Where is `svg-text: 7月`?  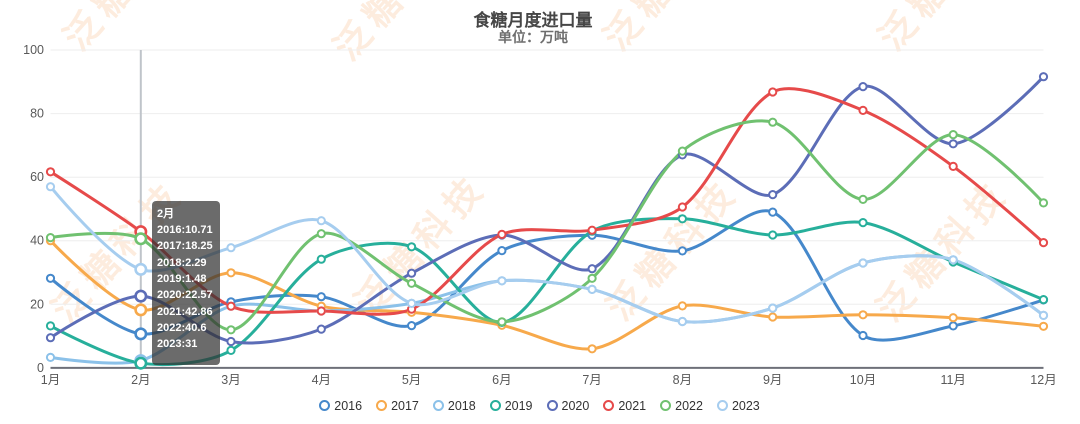
svg-text: 7月 is located at coordinates (591, 380).